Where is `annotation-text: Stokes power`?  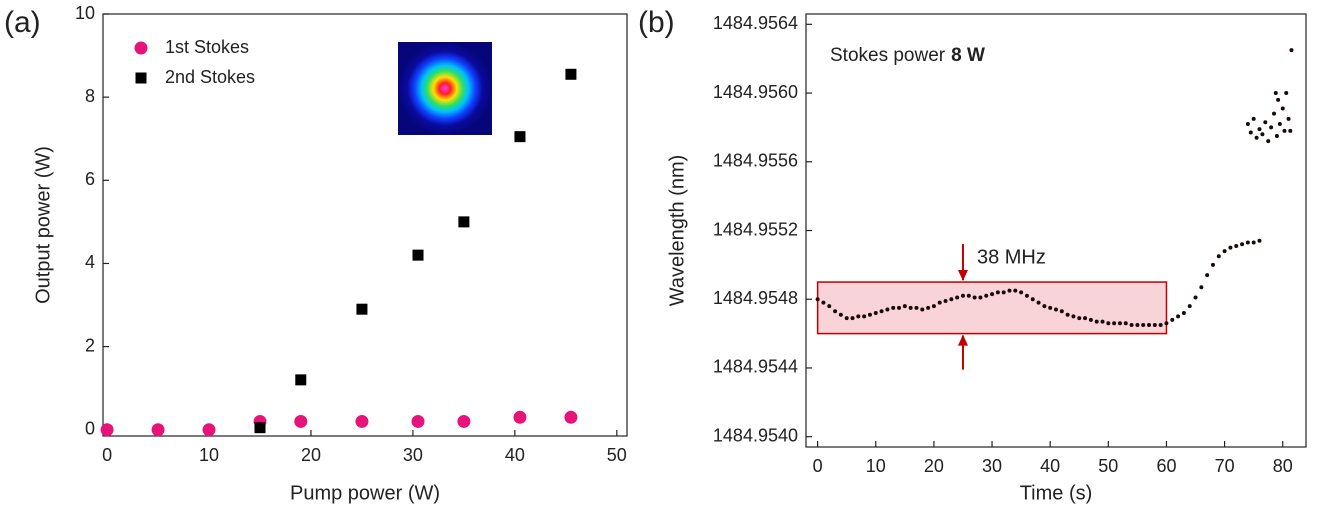 annotation-text: Stokes power is located at coordinates (888, 55).